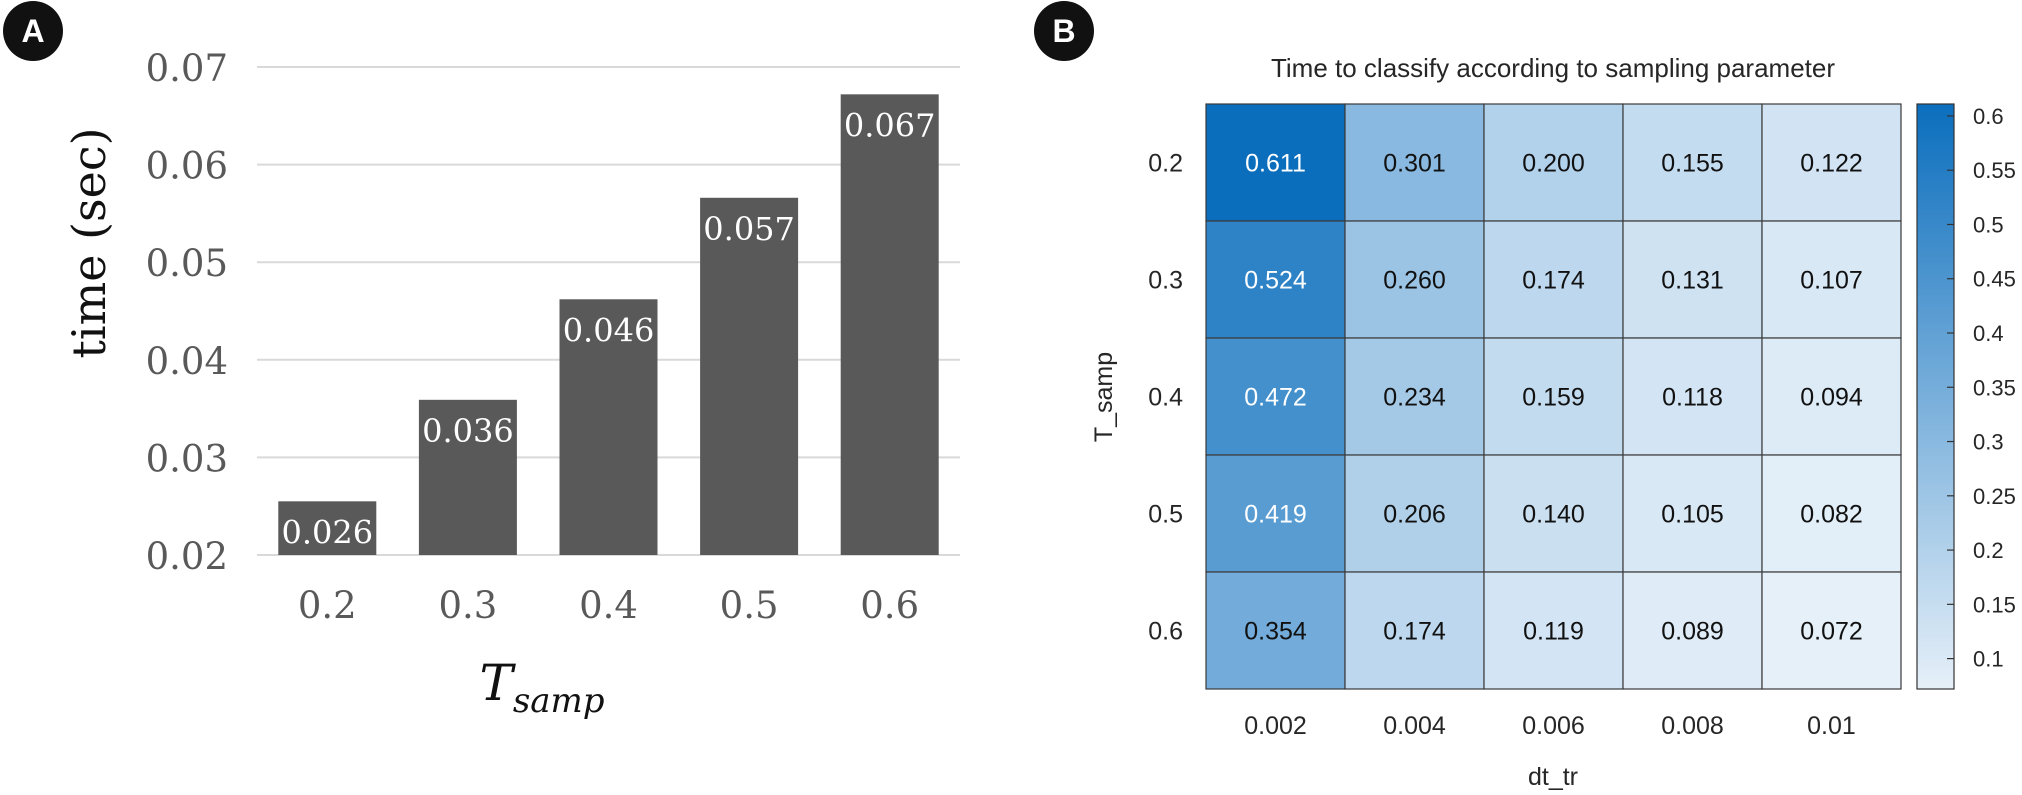 The width and height of the screenshot is (2022, 795). I want to click on colorbar-tick-label: 0.4, so click(1988, 333).